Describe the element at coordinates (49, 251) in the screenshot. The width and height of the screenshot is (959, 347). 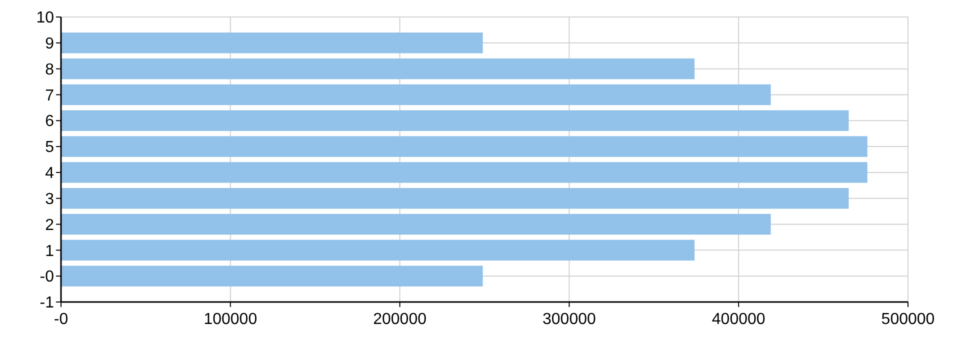
I see `y-tick-label: 1` at that location.